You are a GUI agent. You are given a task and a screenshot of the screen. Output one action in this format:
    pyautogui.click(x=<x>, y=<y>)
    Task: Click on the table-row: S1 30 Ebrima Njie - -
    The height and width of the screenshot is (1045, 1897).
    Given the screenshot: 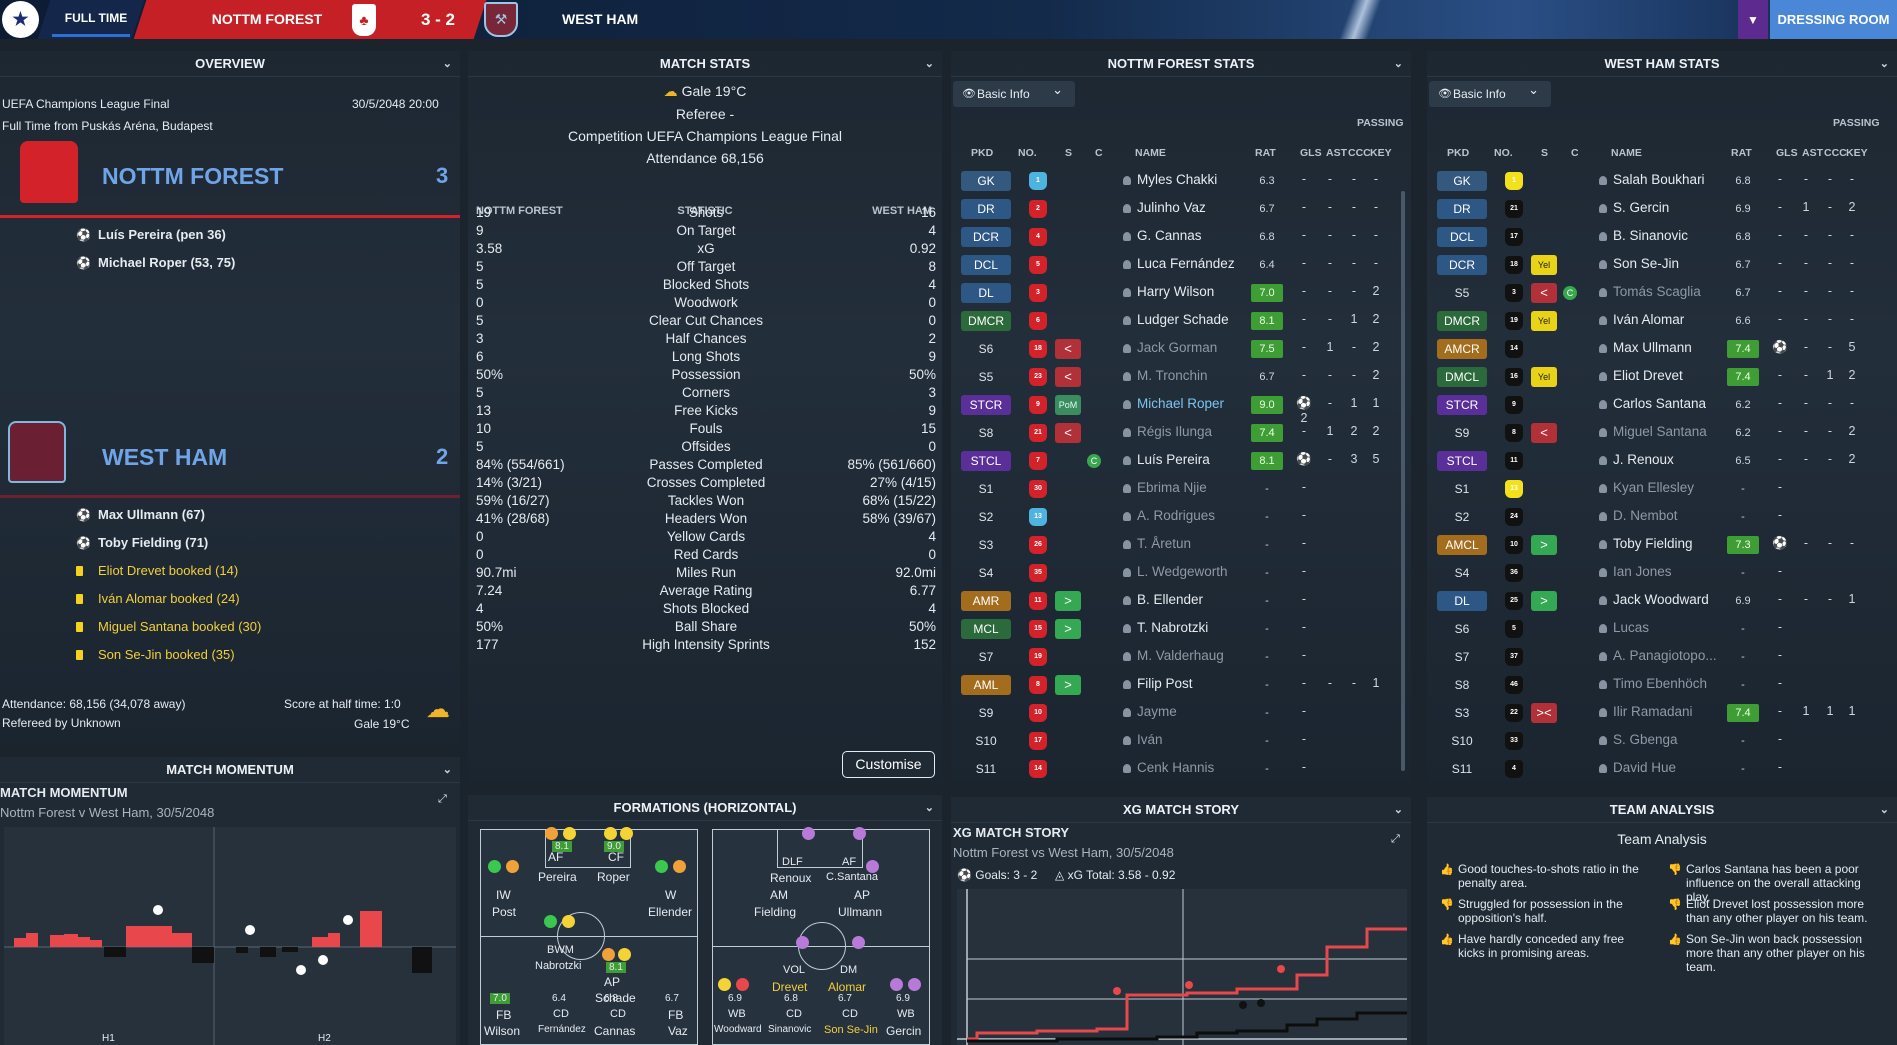 What is the action you would take?
    pyautogui.click(x=1181, y=489)
    